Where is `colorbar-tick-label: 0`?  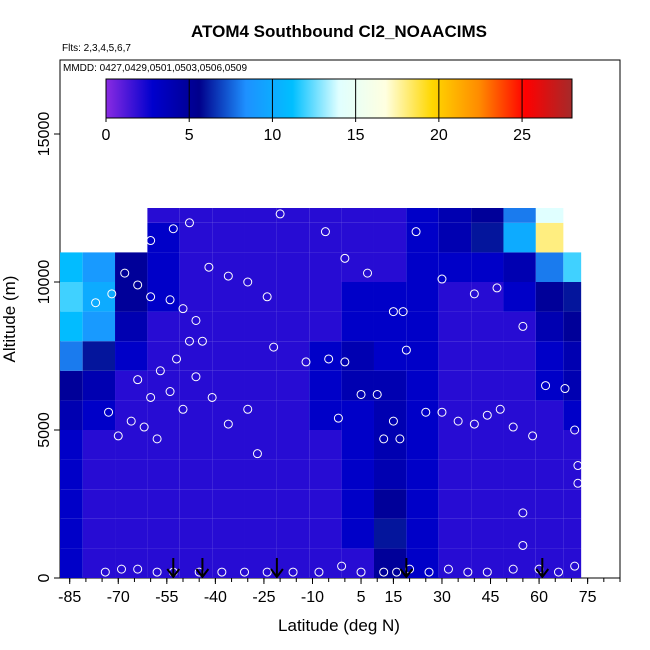
colorbar-tick-label: 0 is located at coordinates (106, 135).